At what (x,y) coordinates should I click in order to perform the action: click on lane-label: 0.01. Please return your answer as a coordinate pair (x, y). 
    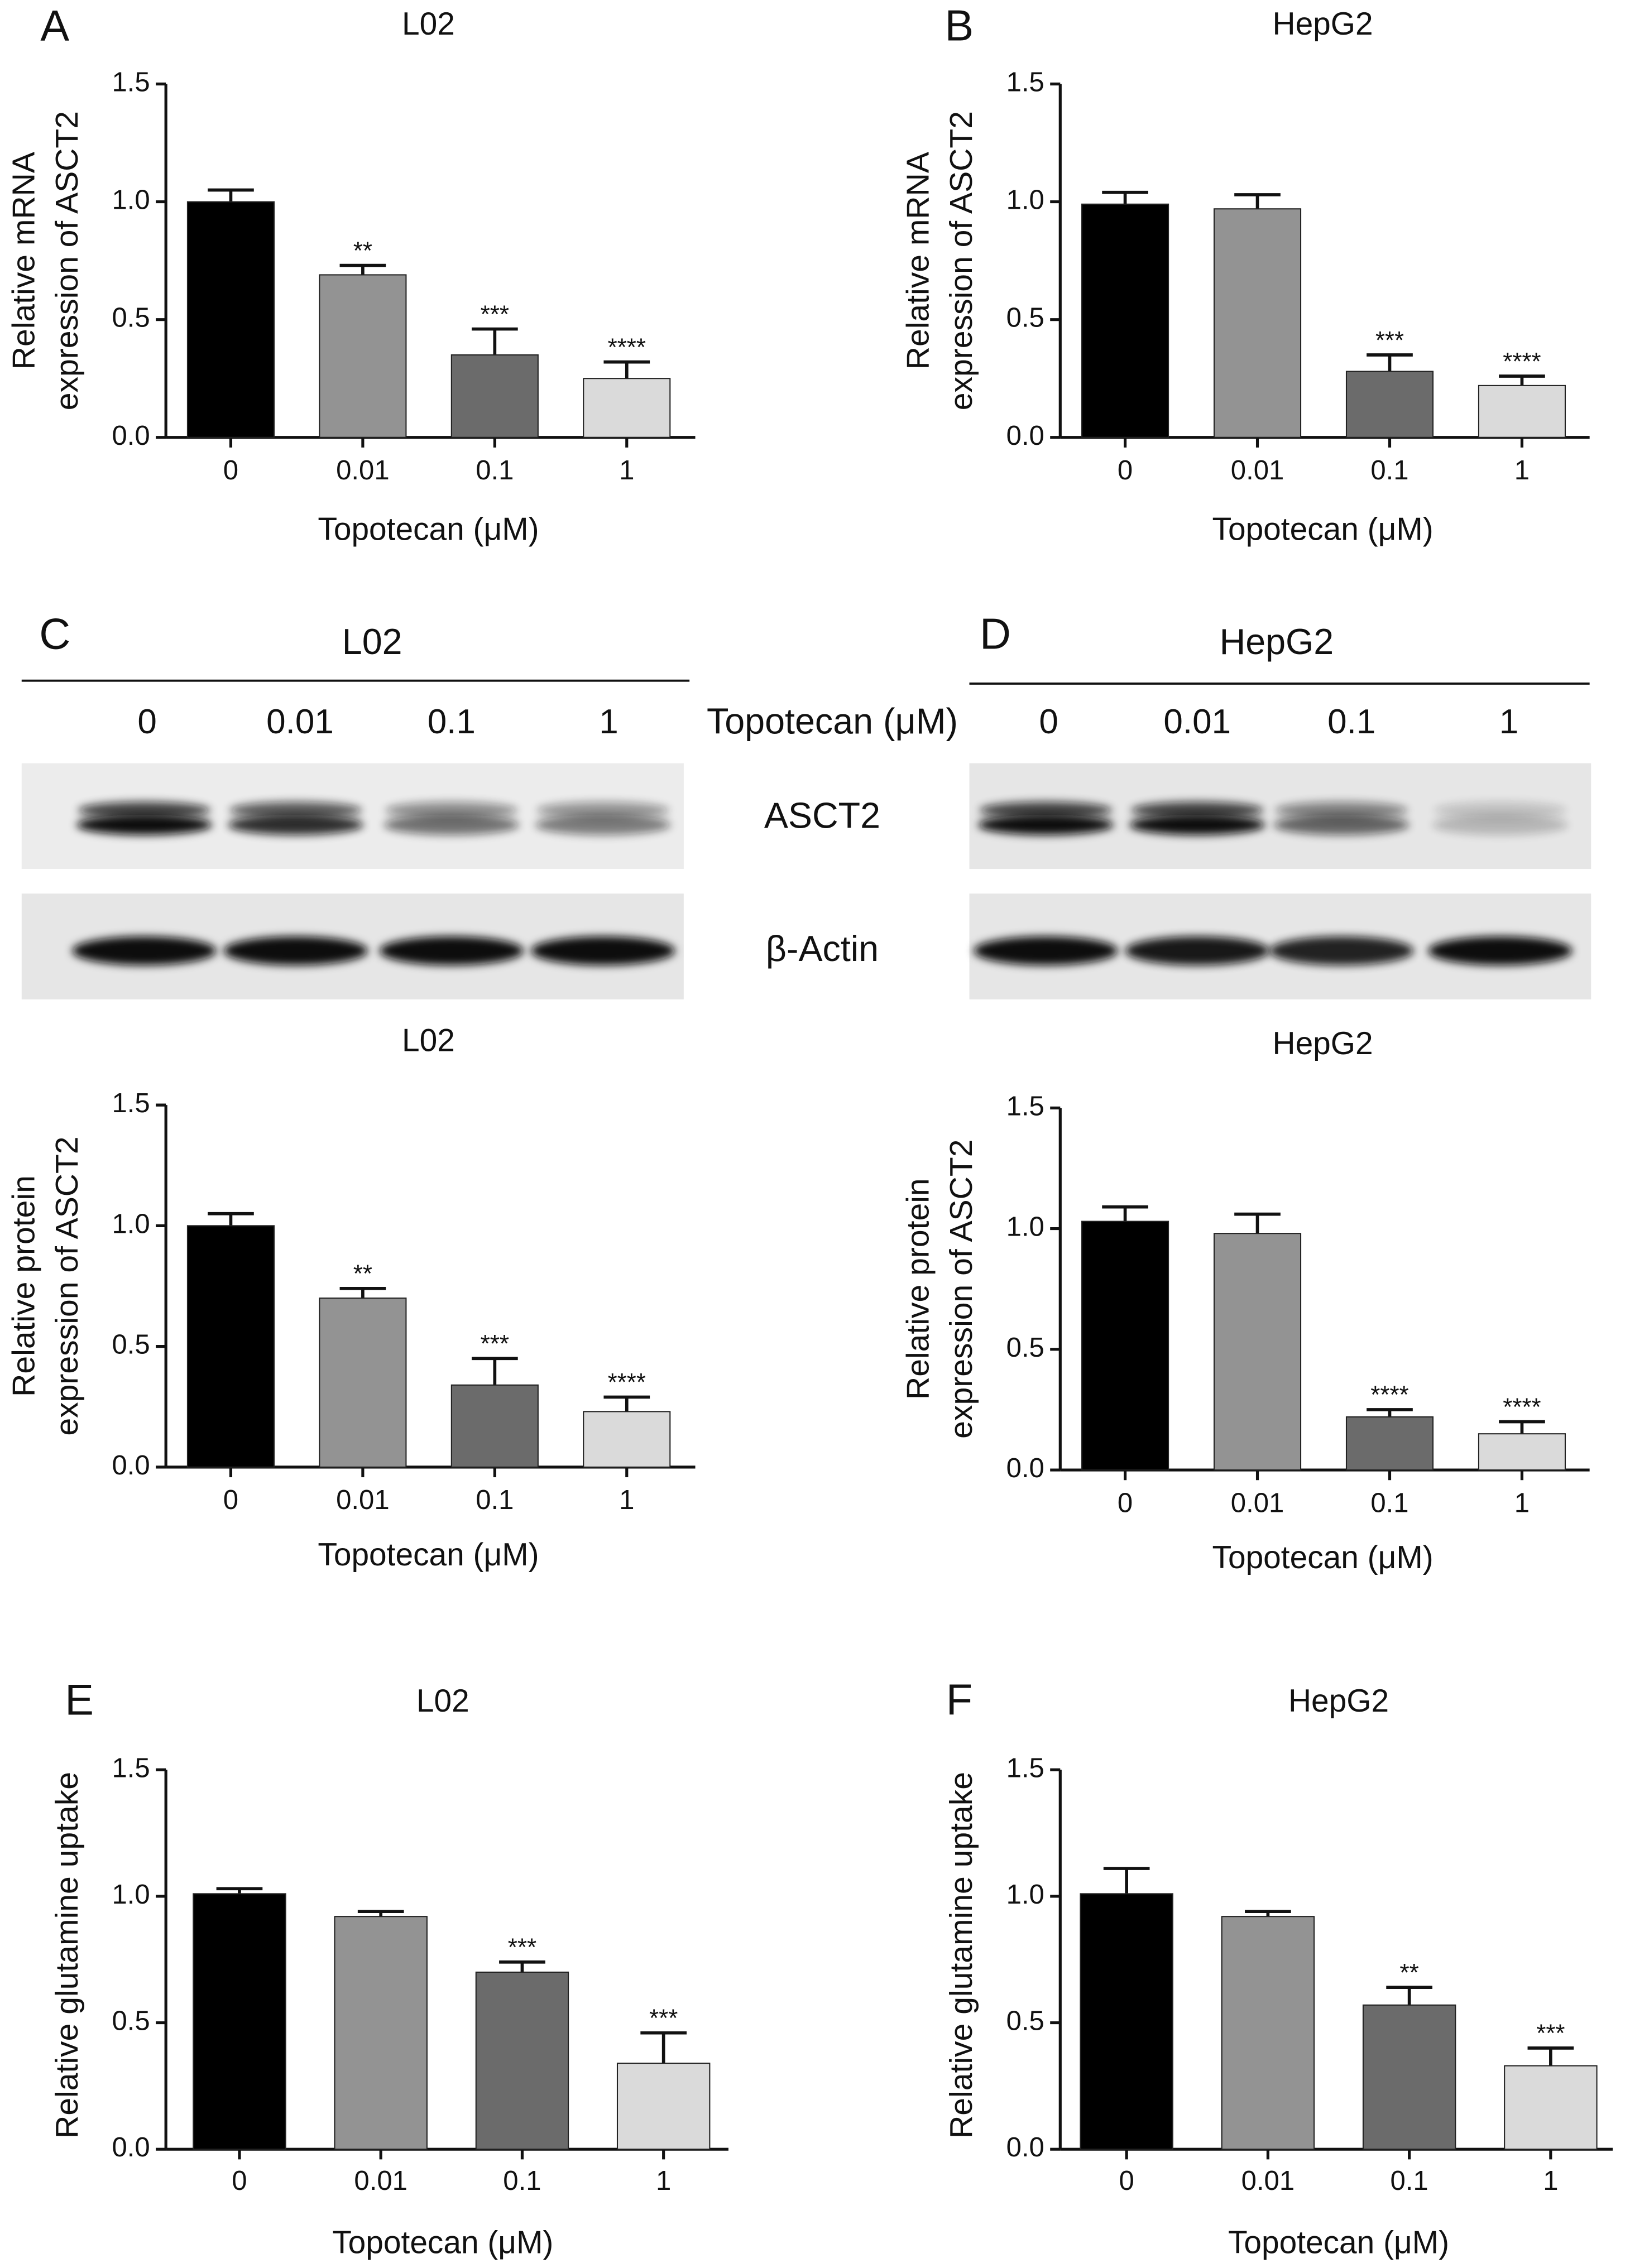
    Looking at the image, I should click on (1197, 722).